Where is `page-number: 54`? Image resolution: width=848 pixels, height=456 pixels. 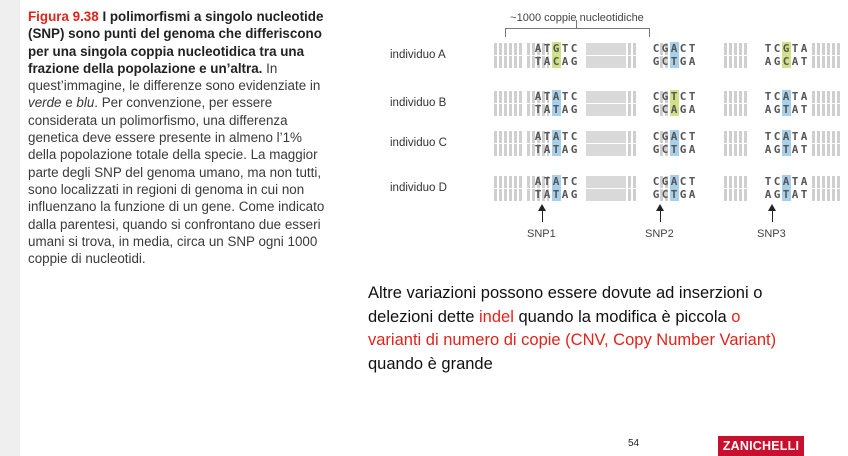 page-number: 54 is located at coordinates (634, 443).